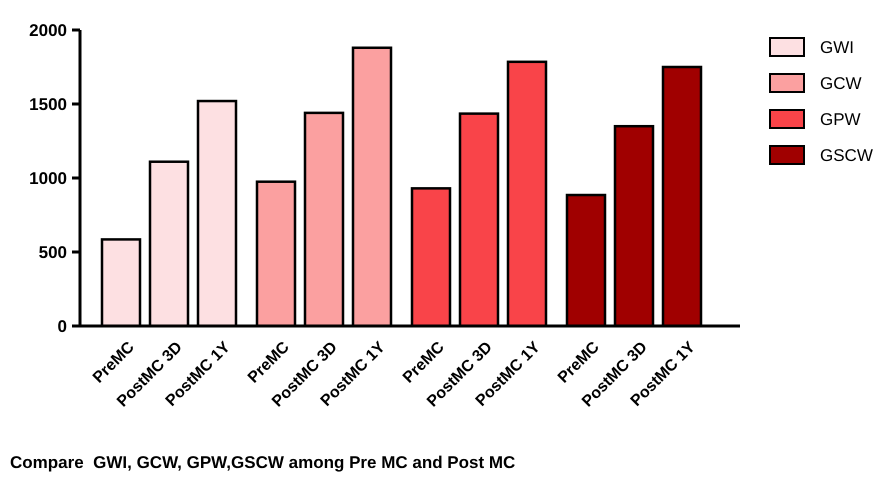 This screenshot has width=875, height=482. I want to click on legend-label: GPW, so click(840, 119).